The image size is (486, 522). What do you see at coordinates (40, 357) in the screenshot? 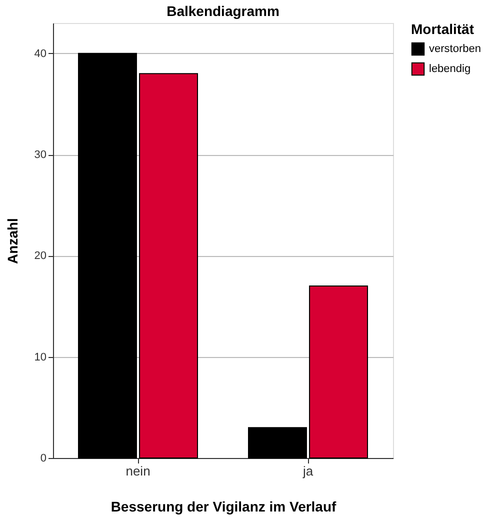
I see `y-tick-label: 10` at bounding box center [40, 357].